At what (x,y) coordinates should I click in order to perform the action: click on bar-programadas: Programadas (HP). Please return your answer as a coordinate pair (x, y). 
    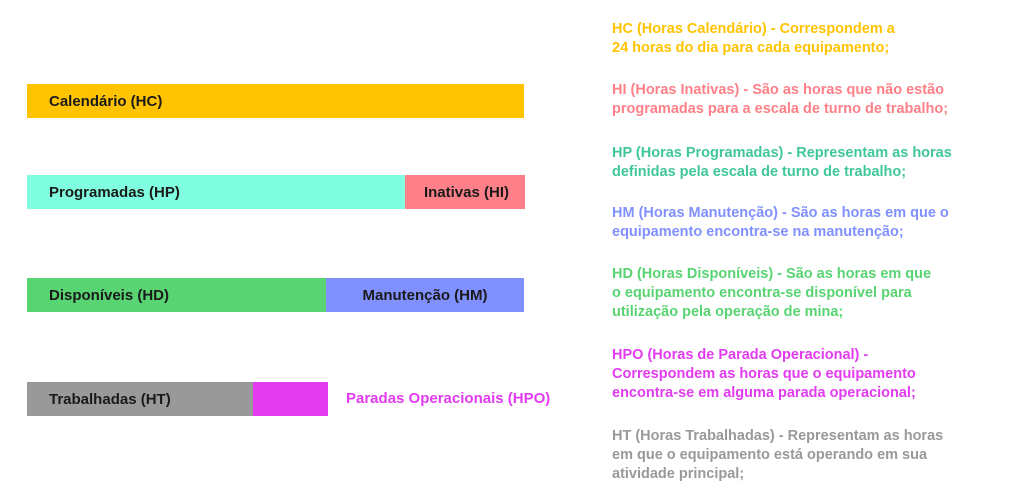
    Looking at the image, I should click on (216, 192).